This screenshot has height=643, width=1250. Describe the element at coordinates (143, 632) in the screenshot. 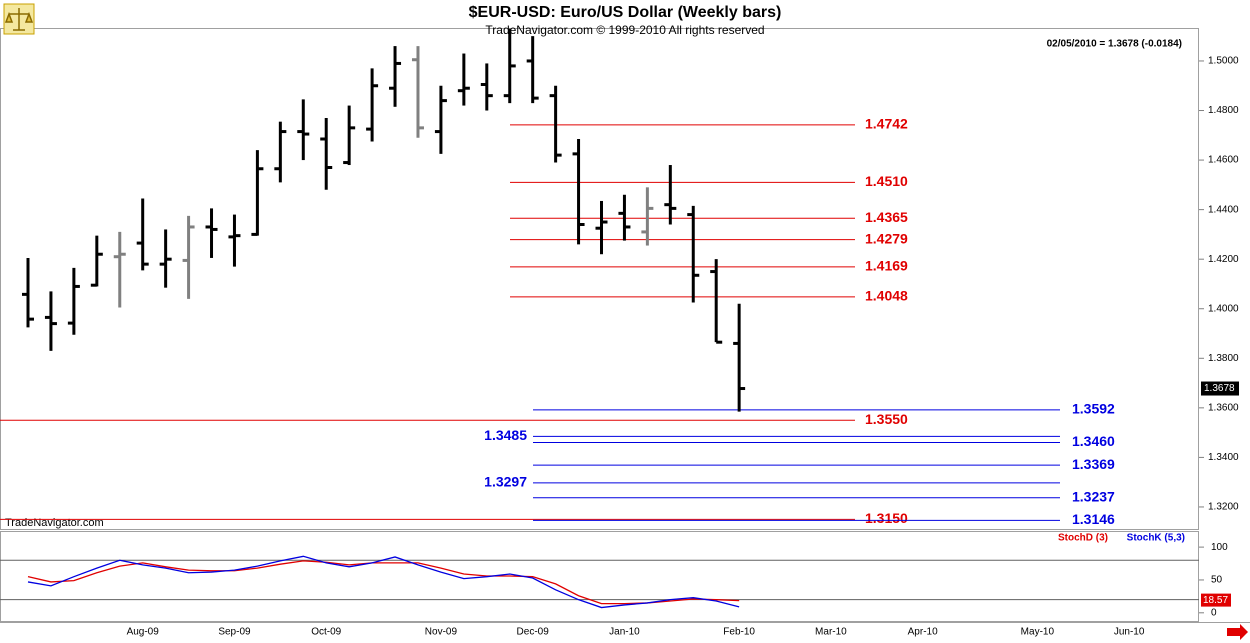

I see `x-tick-label: Aug-09` at that location.